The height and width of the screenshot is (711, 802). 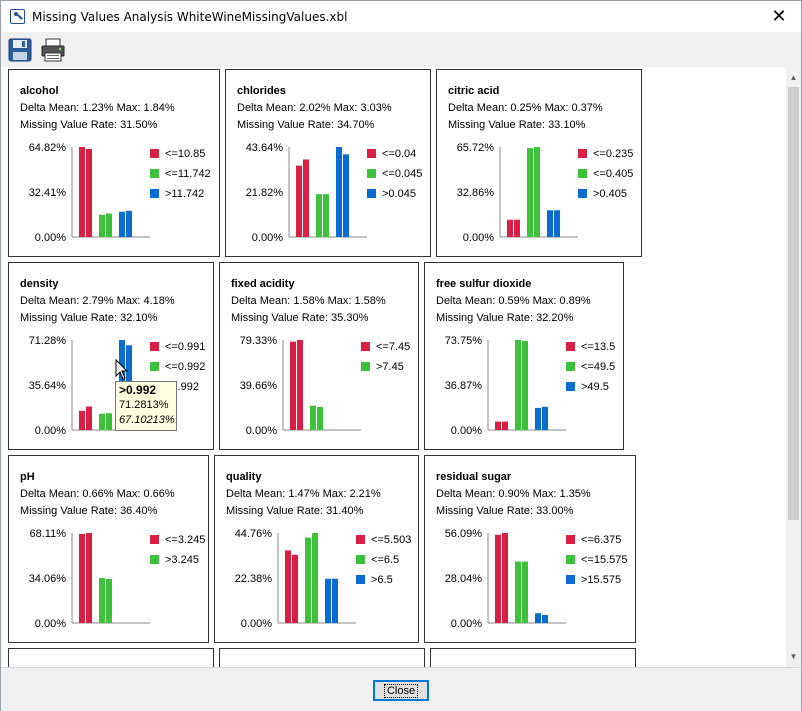 What do you see at coordinates (89, 511) in the screenshot?
I see `panel-missing-rate: Missing Value Rate: 36.40%` at bounding box center [89, 511].